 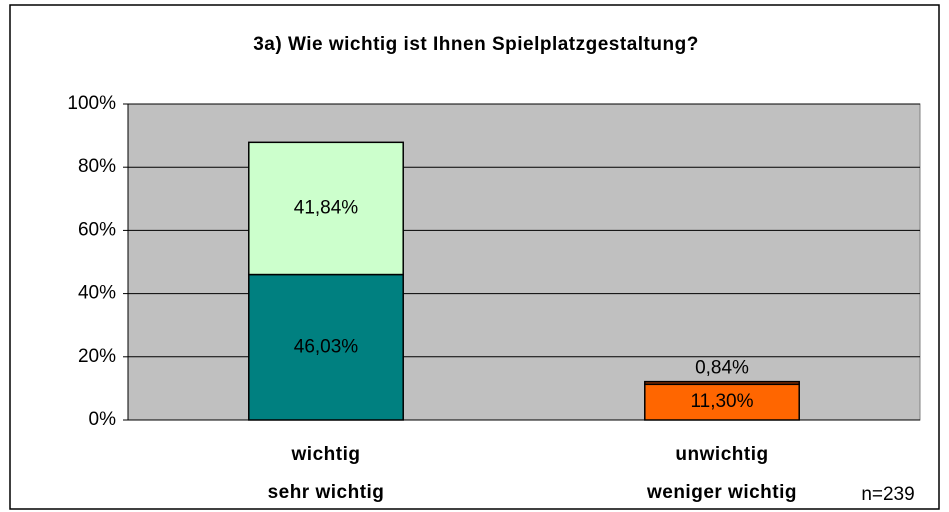 What do you see at coordinates (97, 229) in the screenshot?
I see `y-tick-label: 60%` at bounding box center [97, 229].